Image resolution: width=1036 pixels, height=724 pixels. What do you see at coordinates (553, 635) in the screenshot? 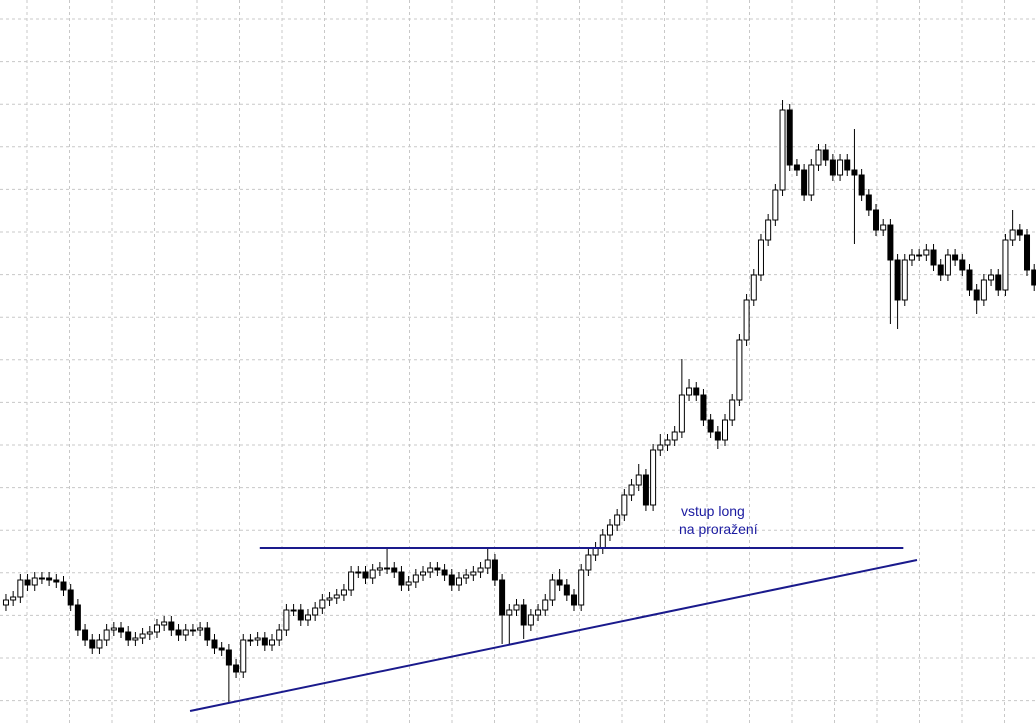
I see `trend-line` at bounding box center [553, 635].